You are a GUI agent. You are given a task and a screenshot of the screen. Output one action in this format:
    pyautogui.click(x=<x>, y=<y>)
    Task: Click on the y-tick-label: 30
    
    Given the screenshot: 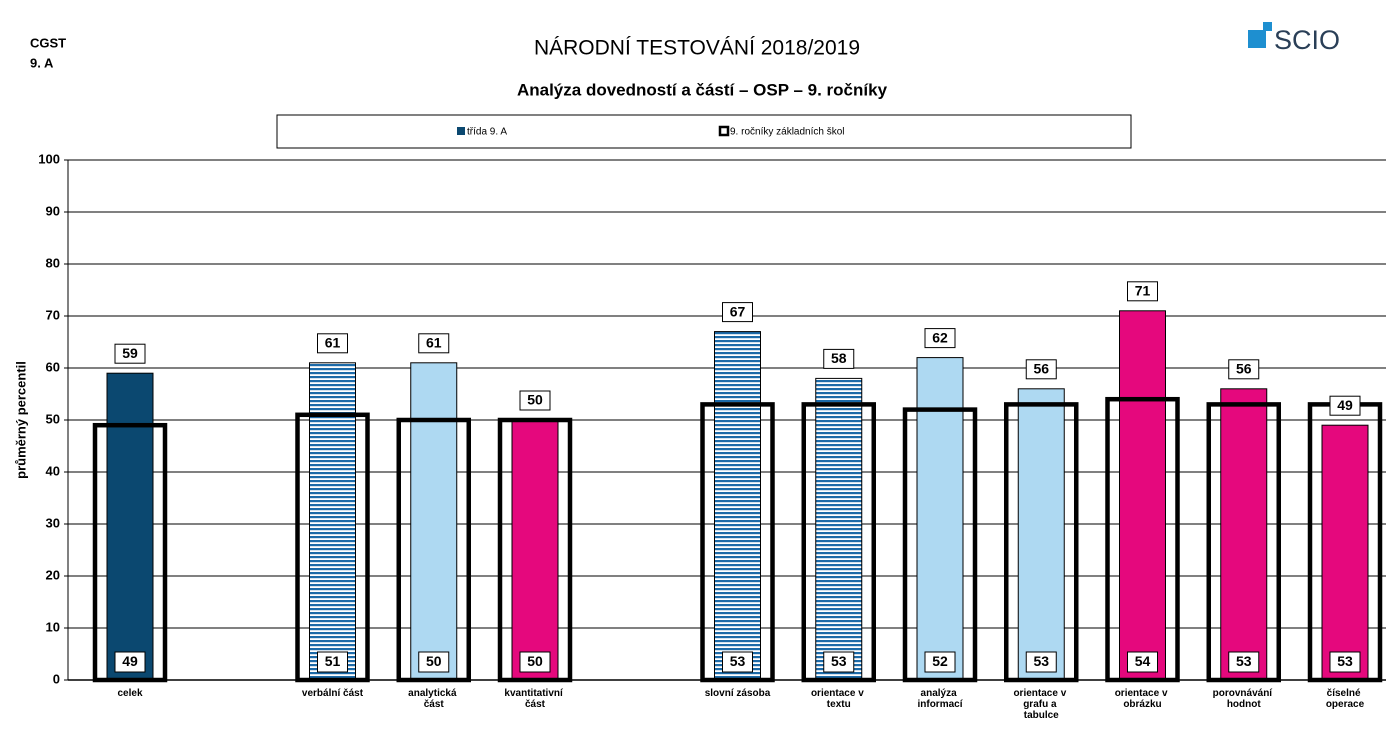 What is the action you would take?
    pyautogui.click(x=53, y=522)
    